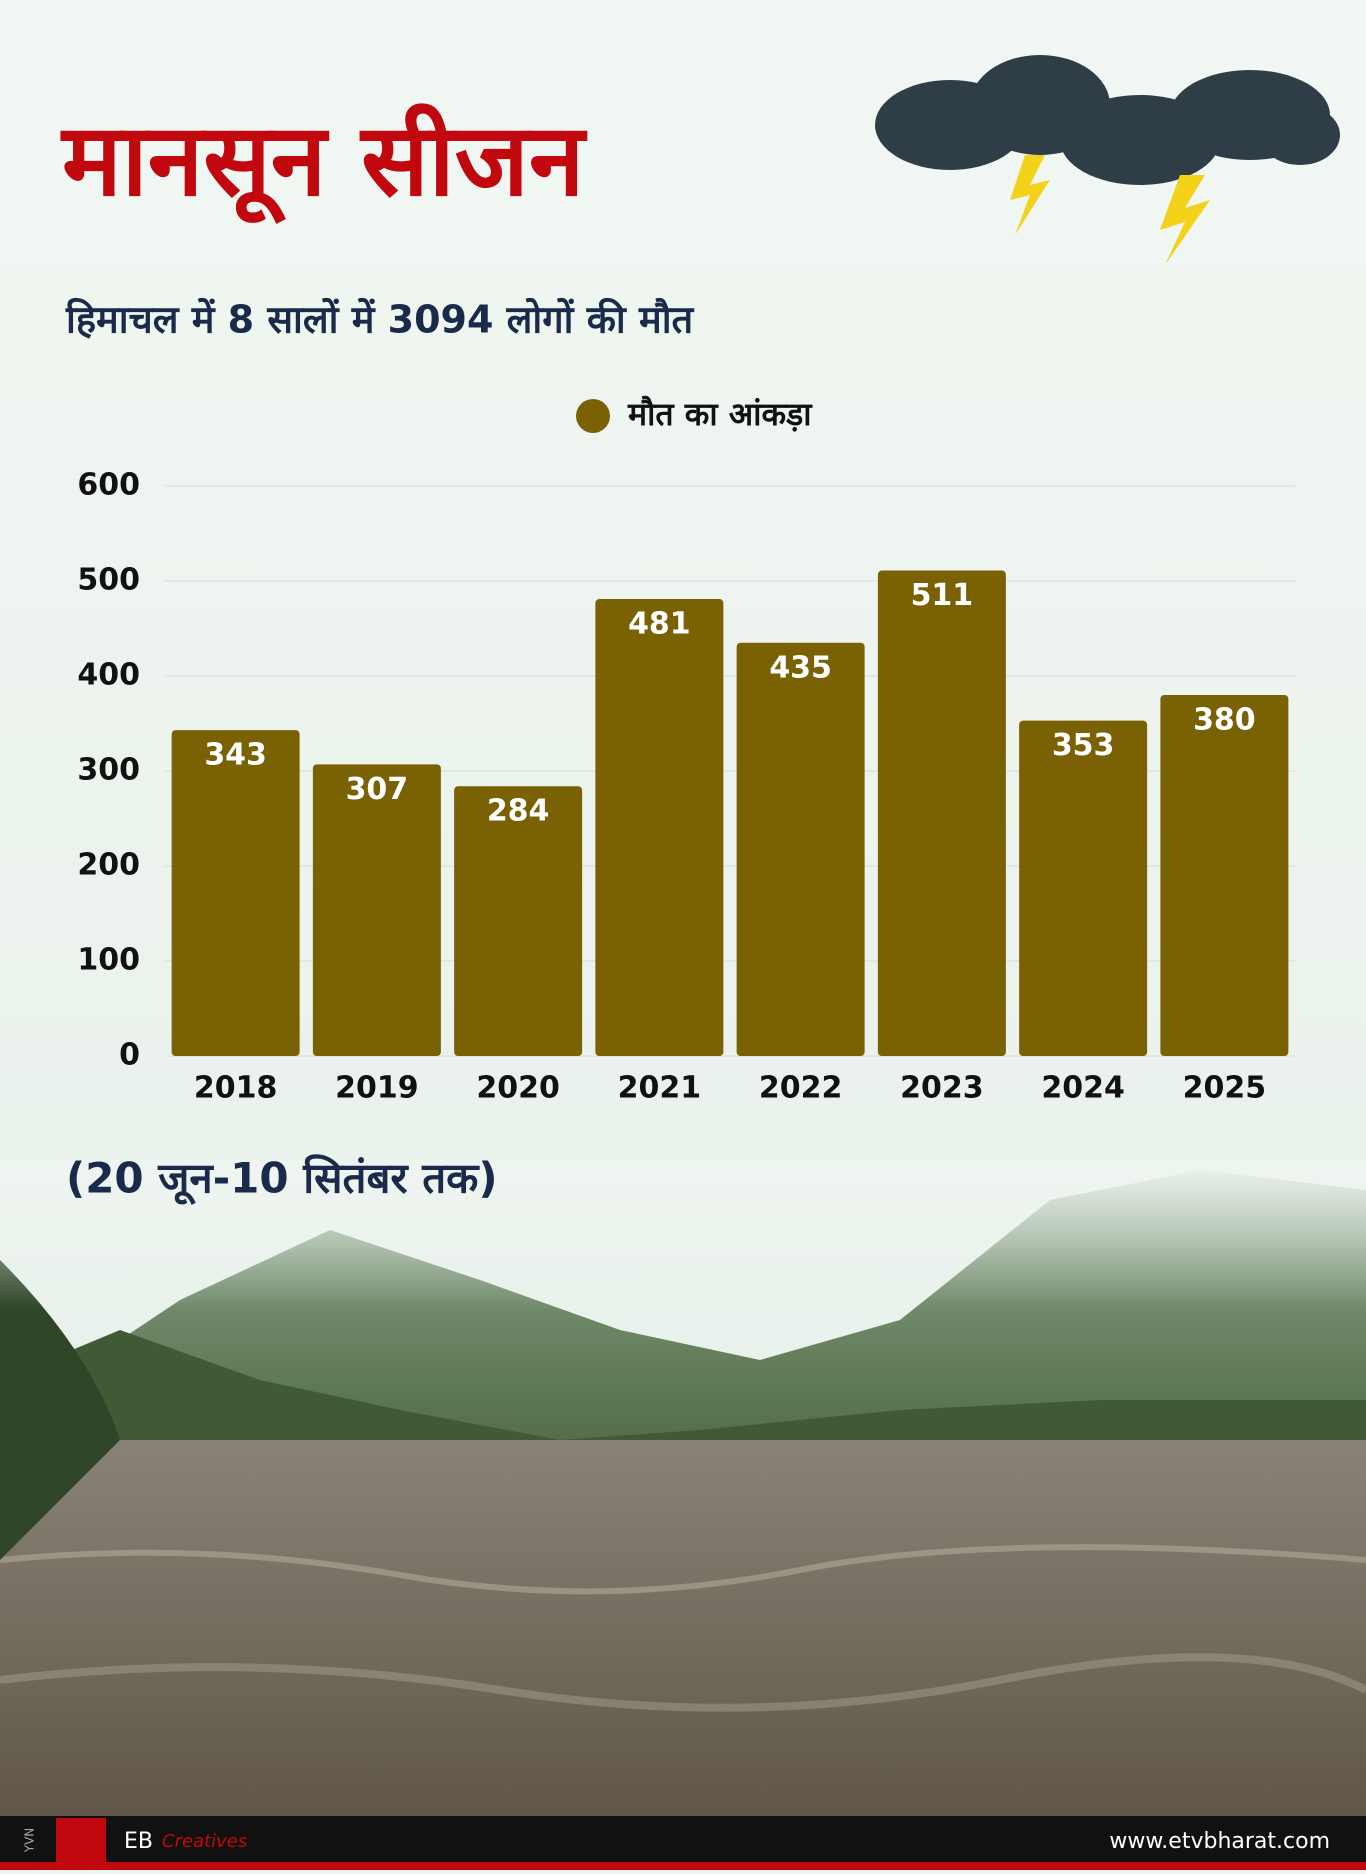  What do you see at coordinates (659, 624) in the screenshot?
I see `value-label: 481` at bounding box center [659, 624].